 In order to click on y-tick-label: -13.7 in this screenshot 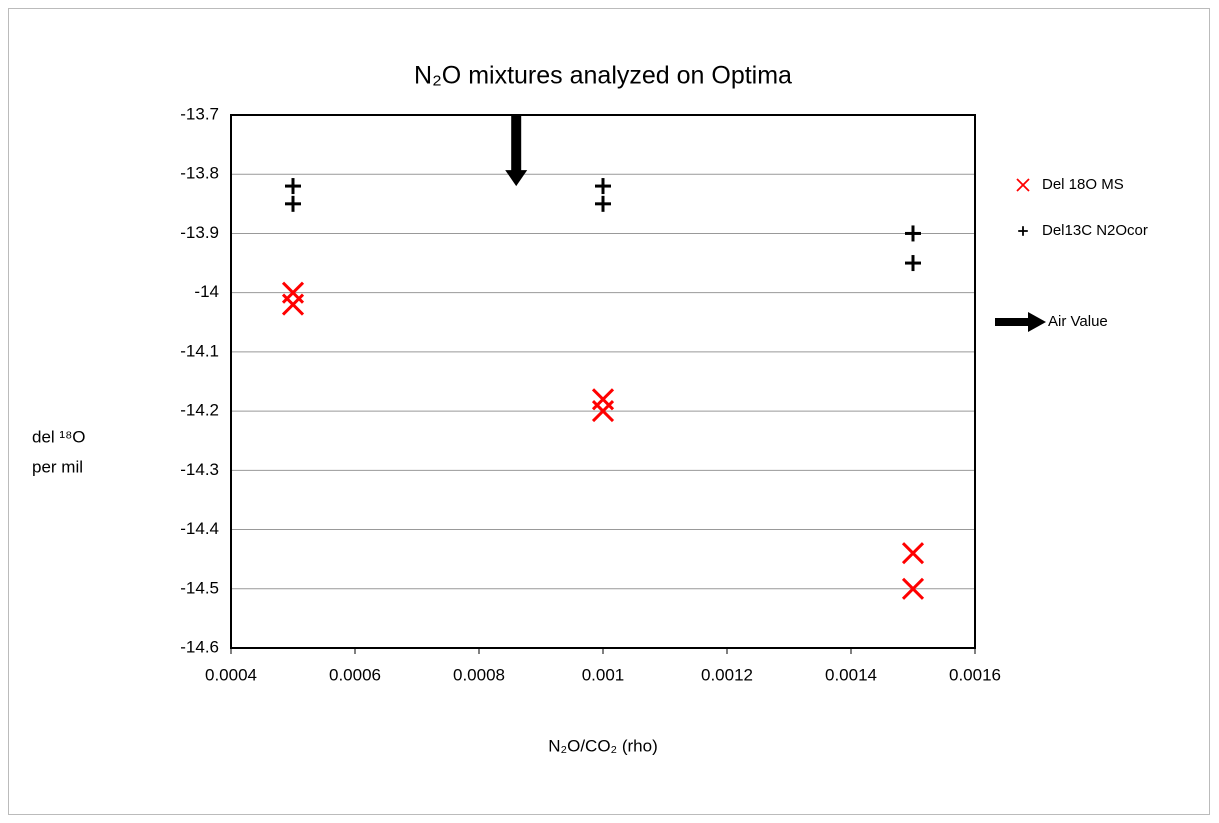, I will do `click(199, 113)`.